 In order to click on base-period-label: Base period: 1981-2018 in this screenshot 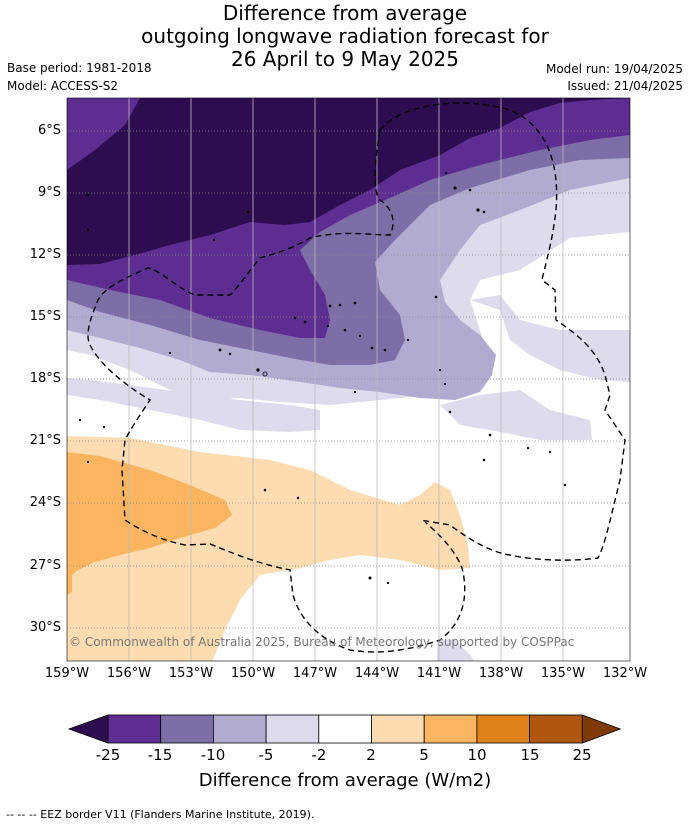, I will do `click(79, 68)`.